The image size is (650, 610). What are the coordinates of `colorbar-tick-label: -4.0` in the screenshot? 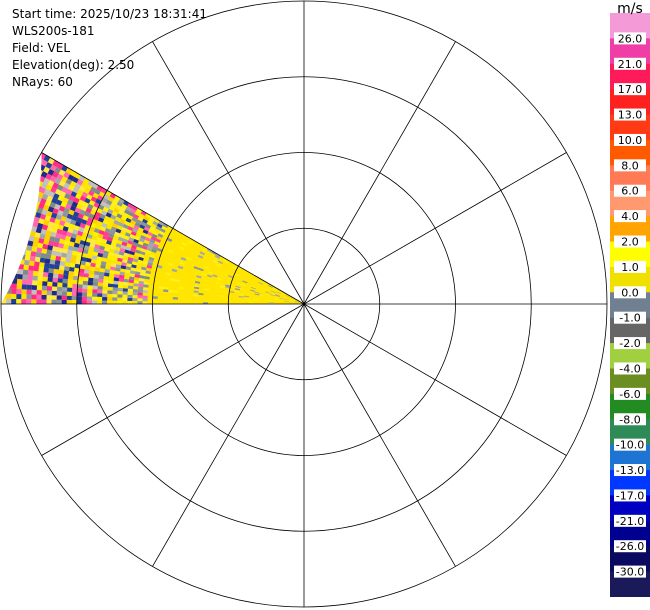 It's located at (629, 368).